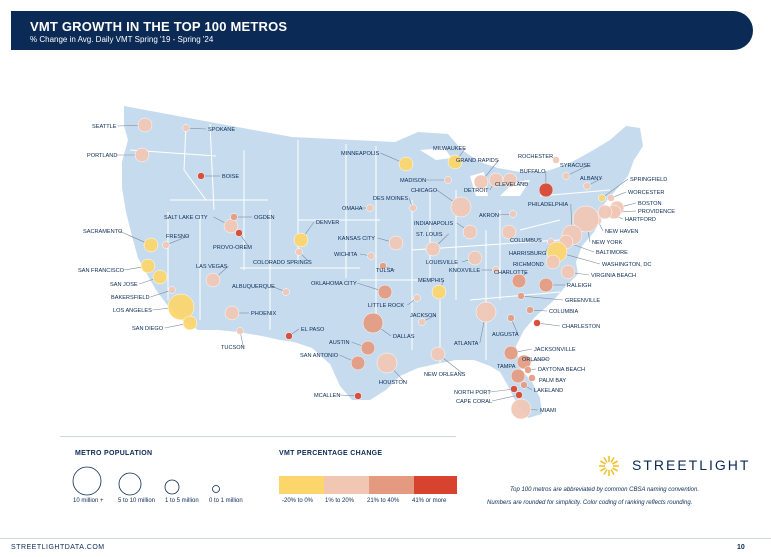 The image size is (771, 557). I want to click on city-label: MIAMI, so click(548, 411).